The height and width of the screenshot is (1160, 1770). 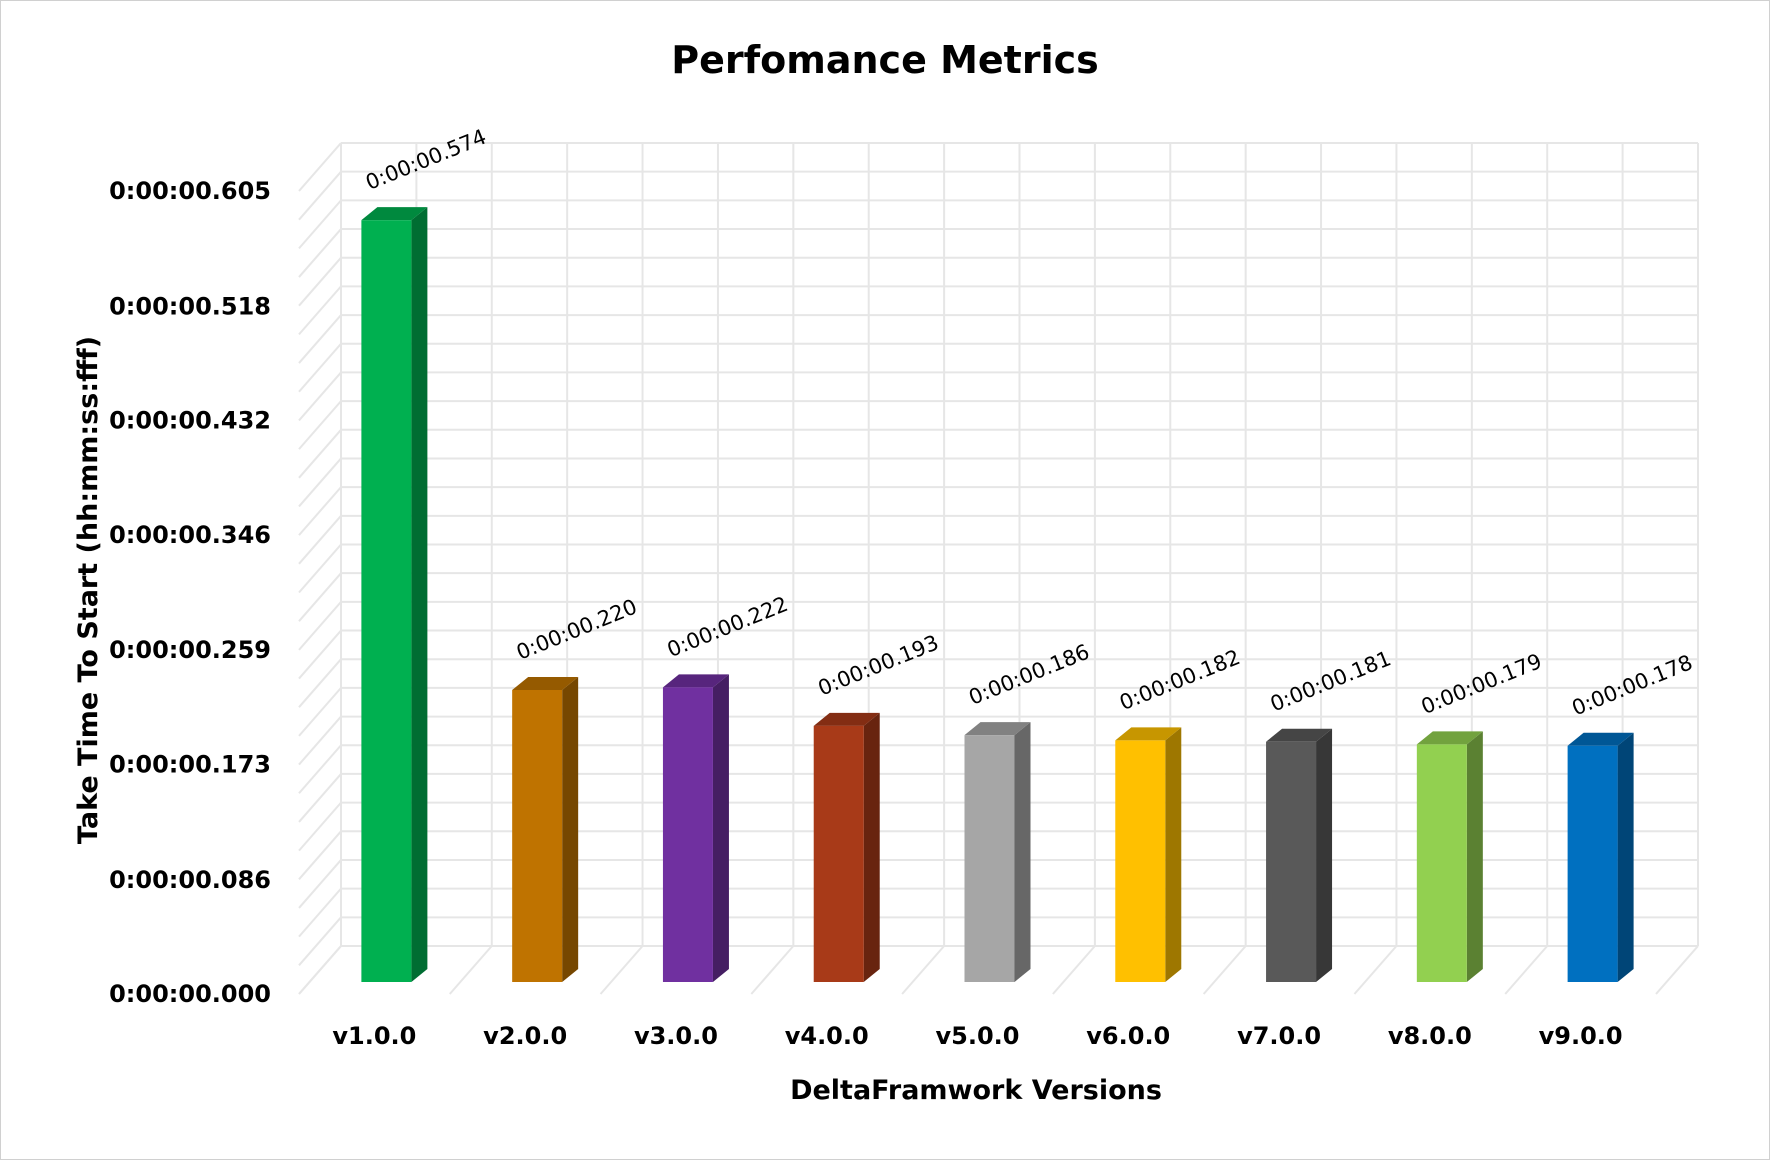 I want to click on bar-v9.0.0, so click(x=1600, y=857).